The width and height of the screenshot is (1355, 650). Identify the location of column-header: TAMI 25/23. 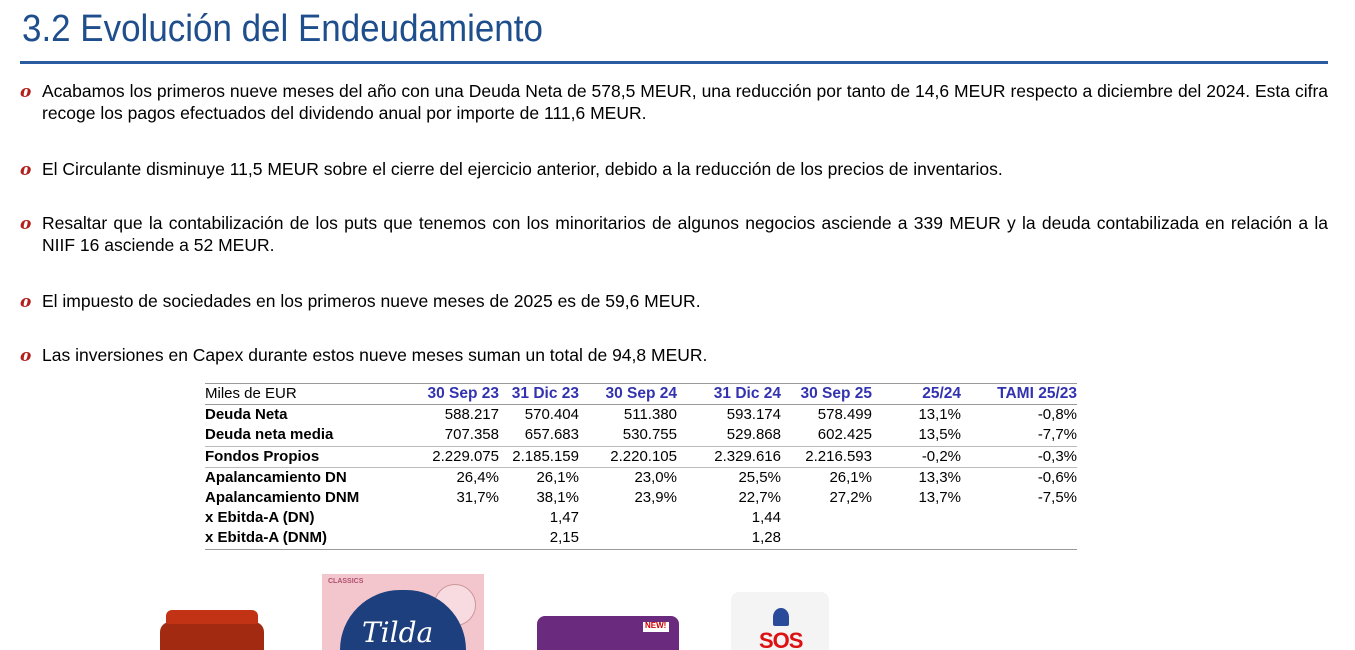
(1019, 394).